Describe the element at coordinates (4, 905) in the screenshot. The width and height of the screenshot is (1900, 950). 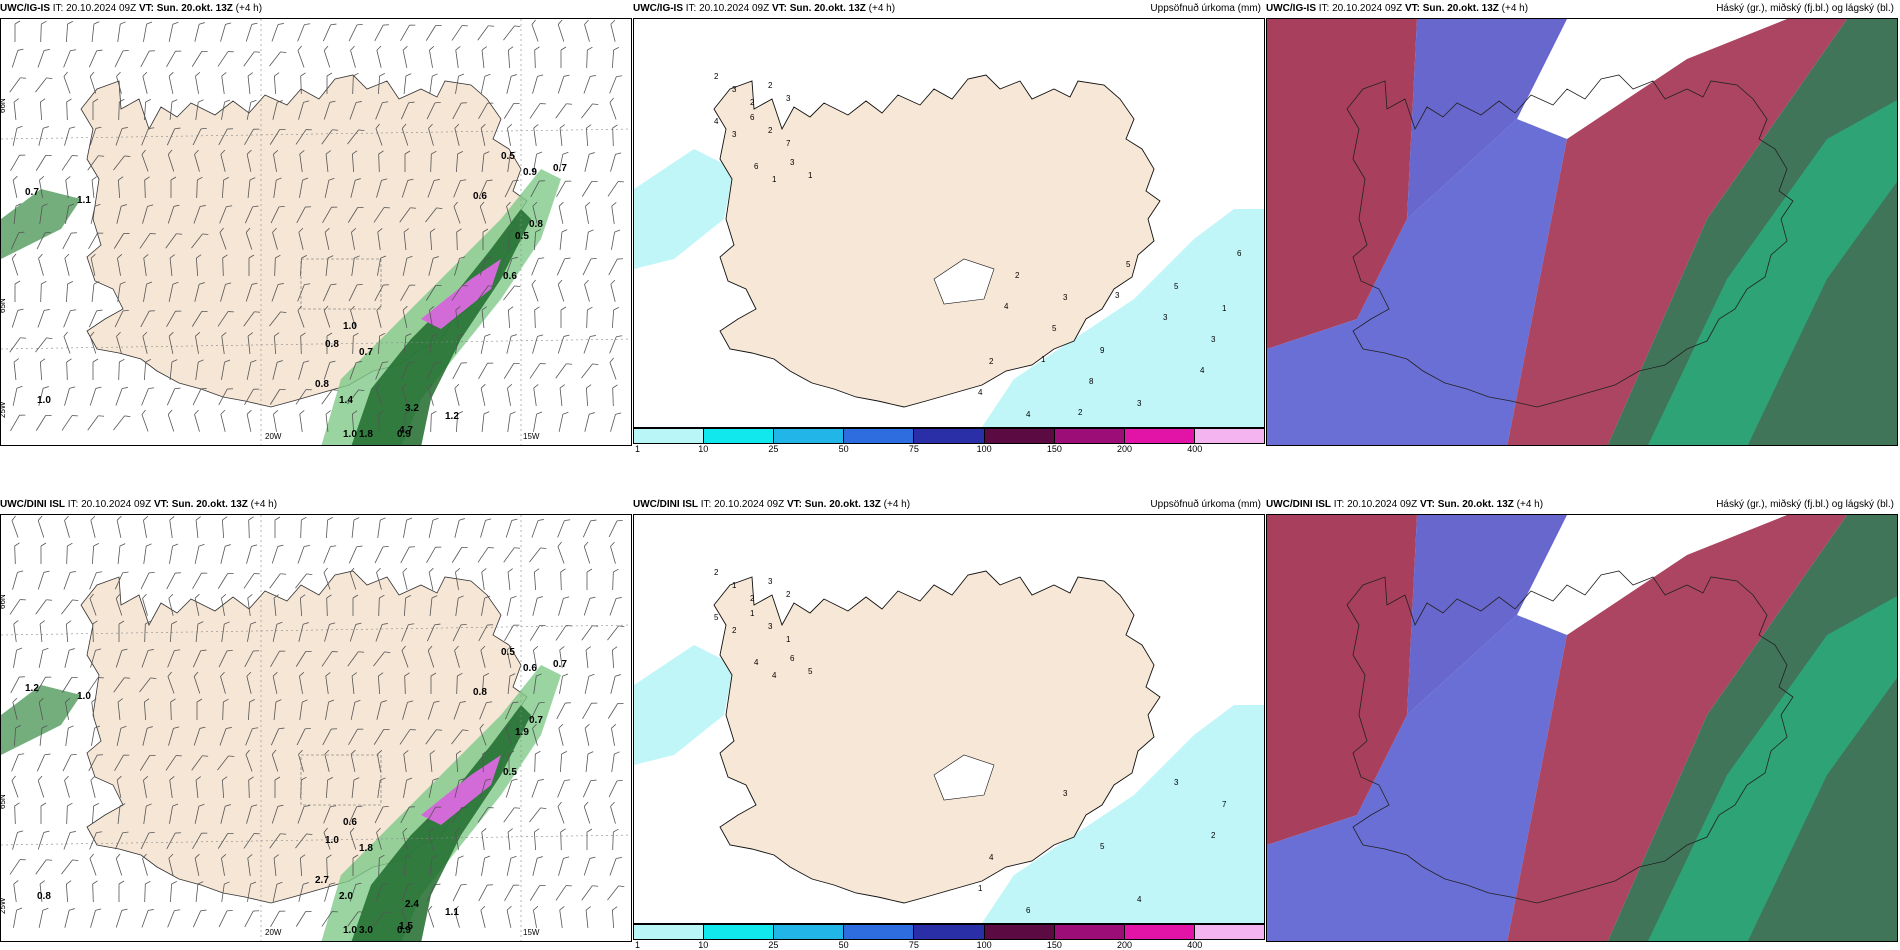
I see `axis-label: 25W` at that location.